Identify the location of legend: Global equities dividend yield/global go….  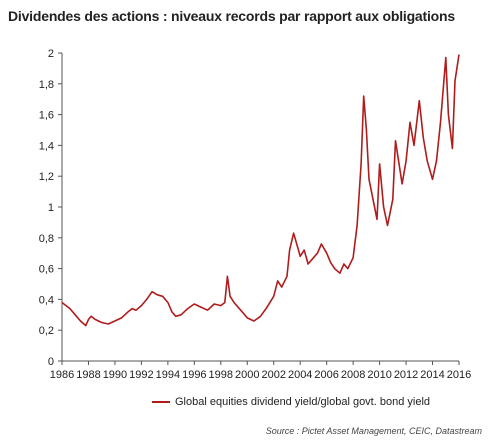
(291, 402).